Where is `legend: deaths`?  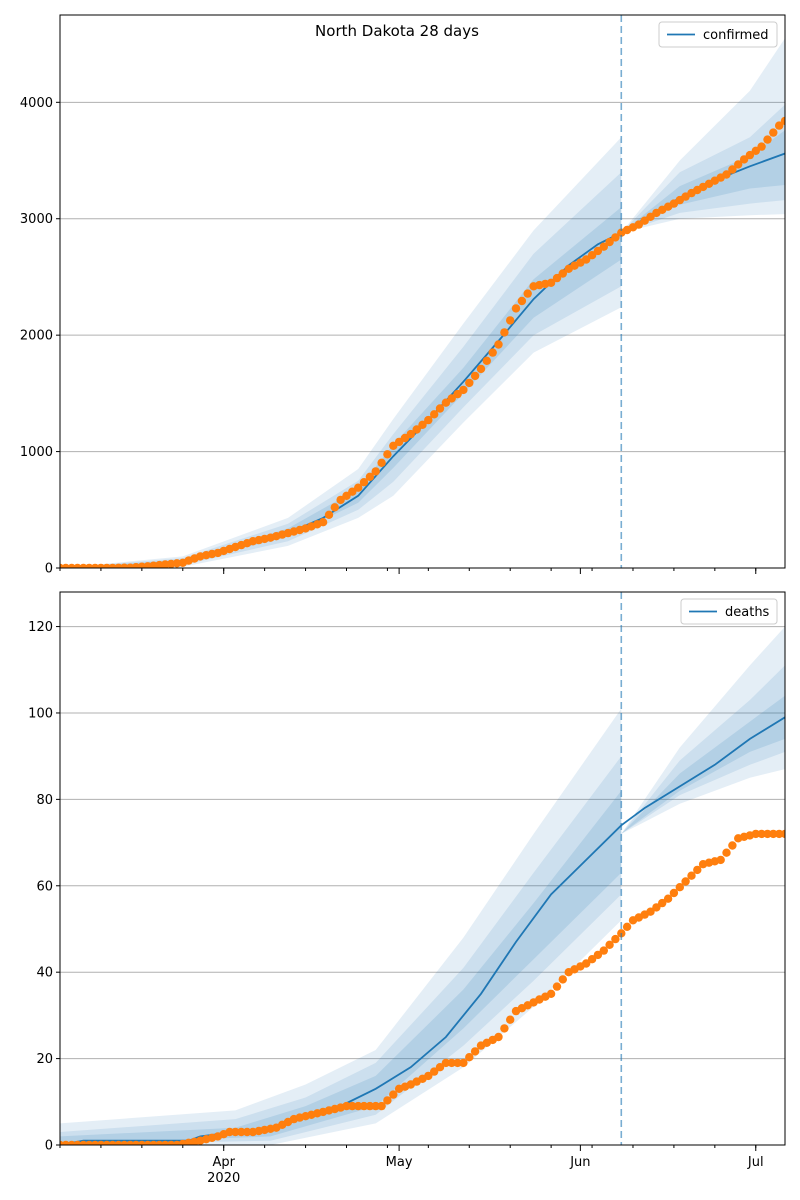 legend: deaths is located at coordinates (729, 611).